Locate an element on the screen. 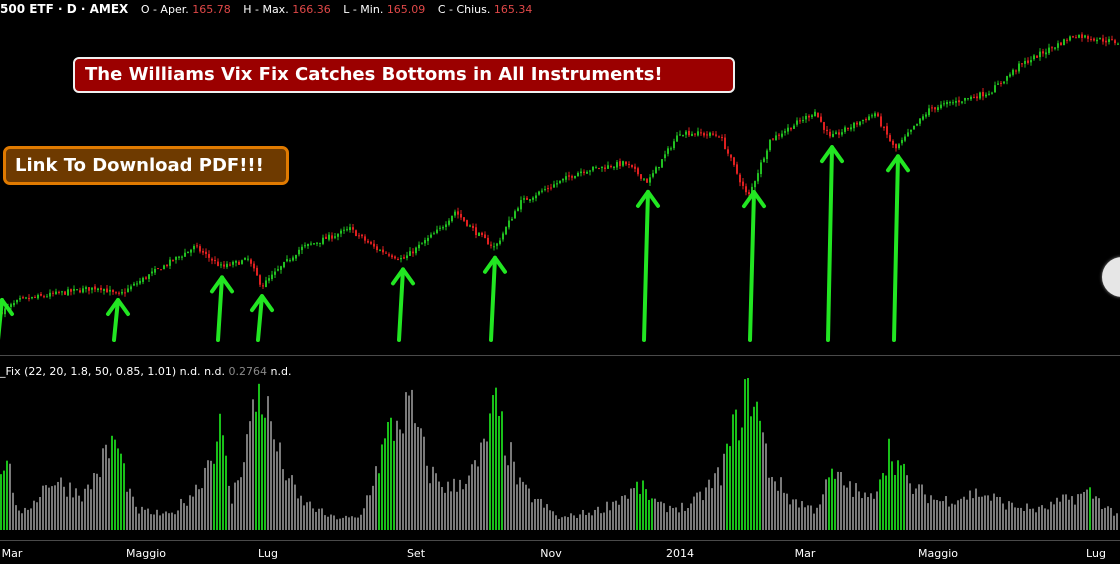 The image size is (1120, 564). open-value: 165.78 is located at coordinates (211, 9).